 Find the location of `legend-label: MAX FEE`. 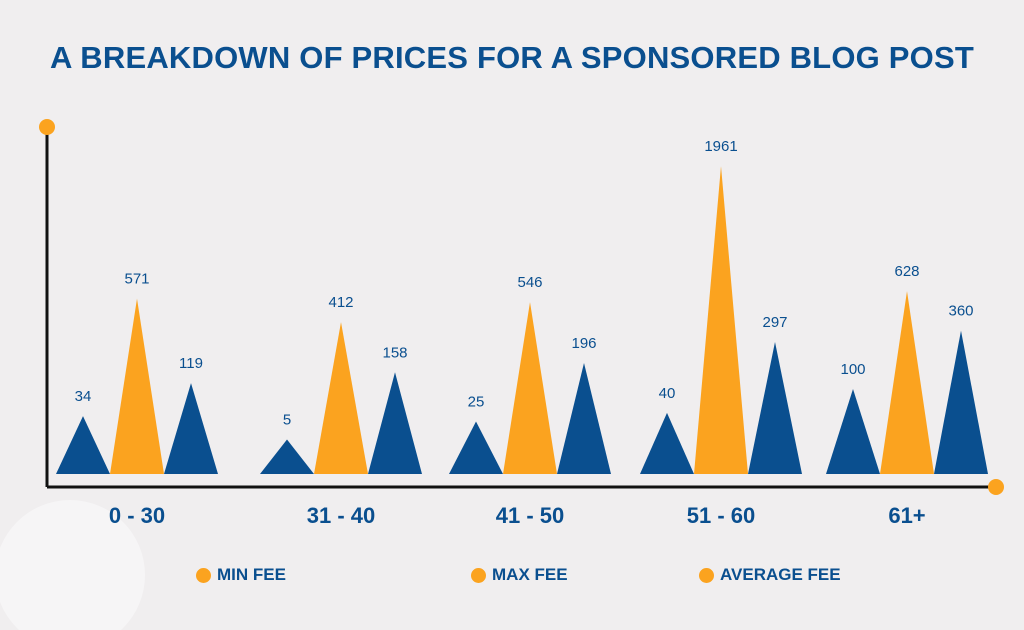

legend-label: MAX FEE is located at coordinates (530, 574).